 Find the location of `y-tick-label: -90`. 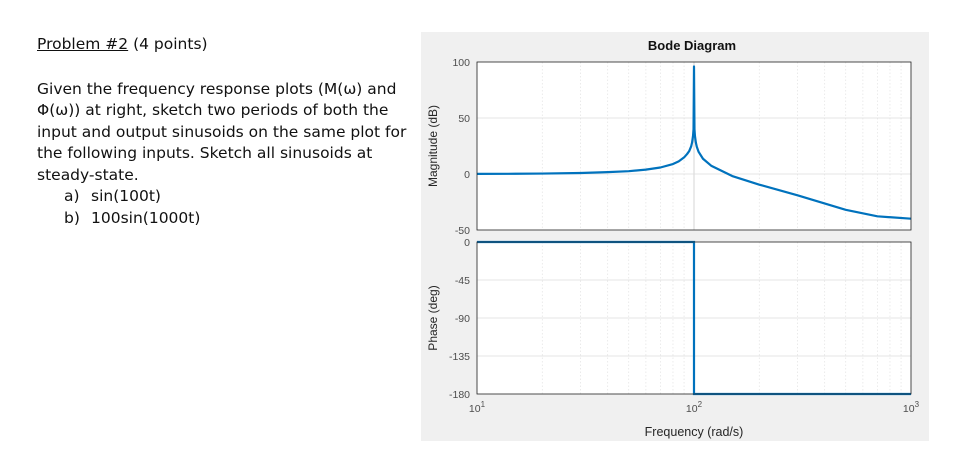

y-tick-label: -90 is located at coordinates (462, 319).